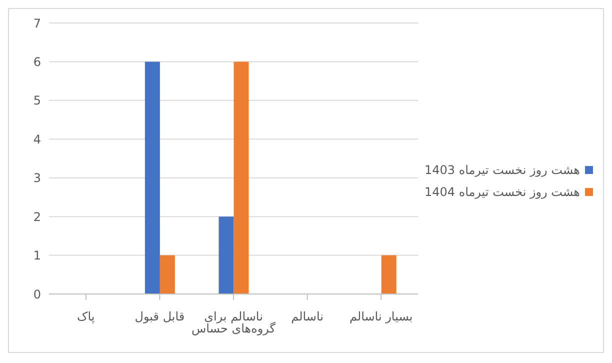 The height and width of the screenshot is (363, 612). Describe the element at coordinates (159, 317) in the screenshot. I see `x-tick-label: قابل قبول` at that location.